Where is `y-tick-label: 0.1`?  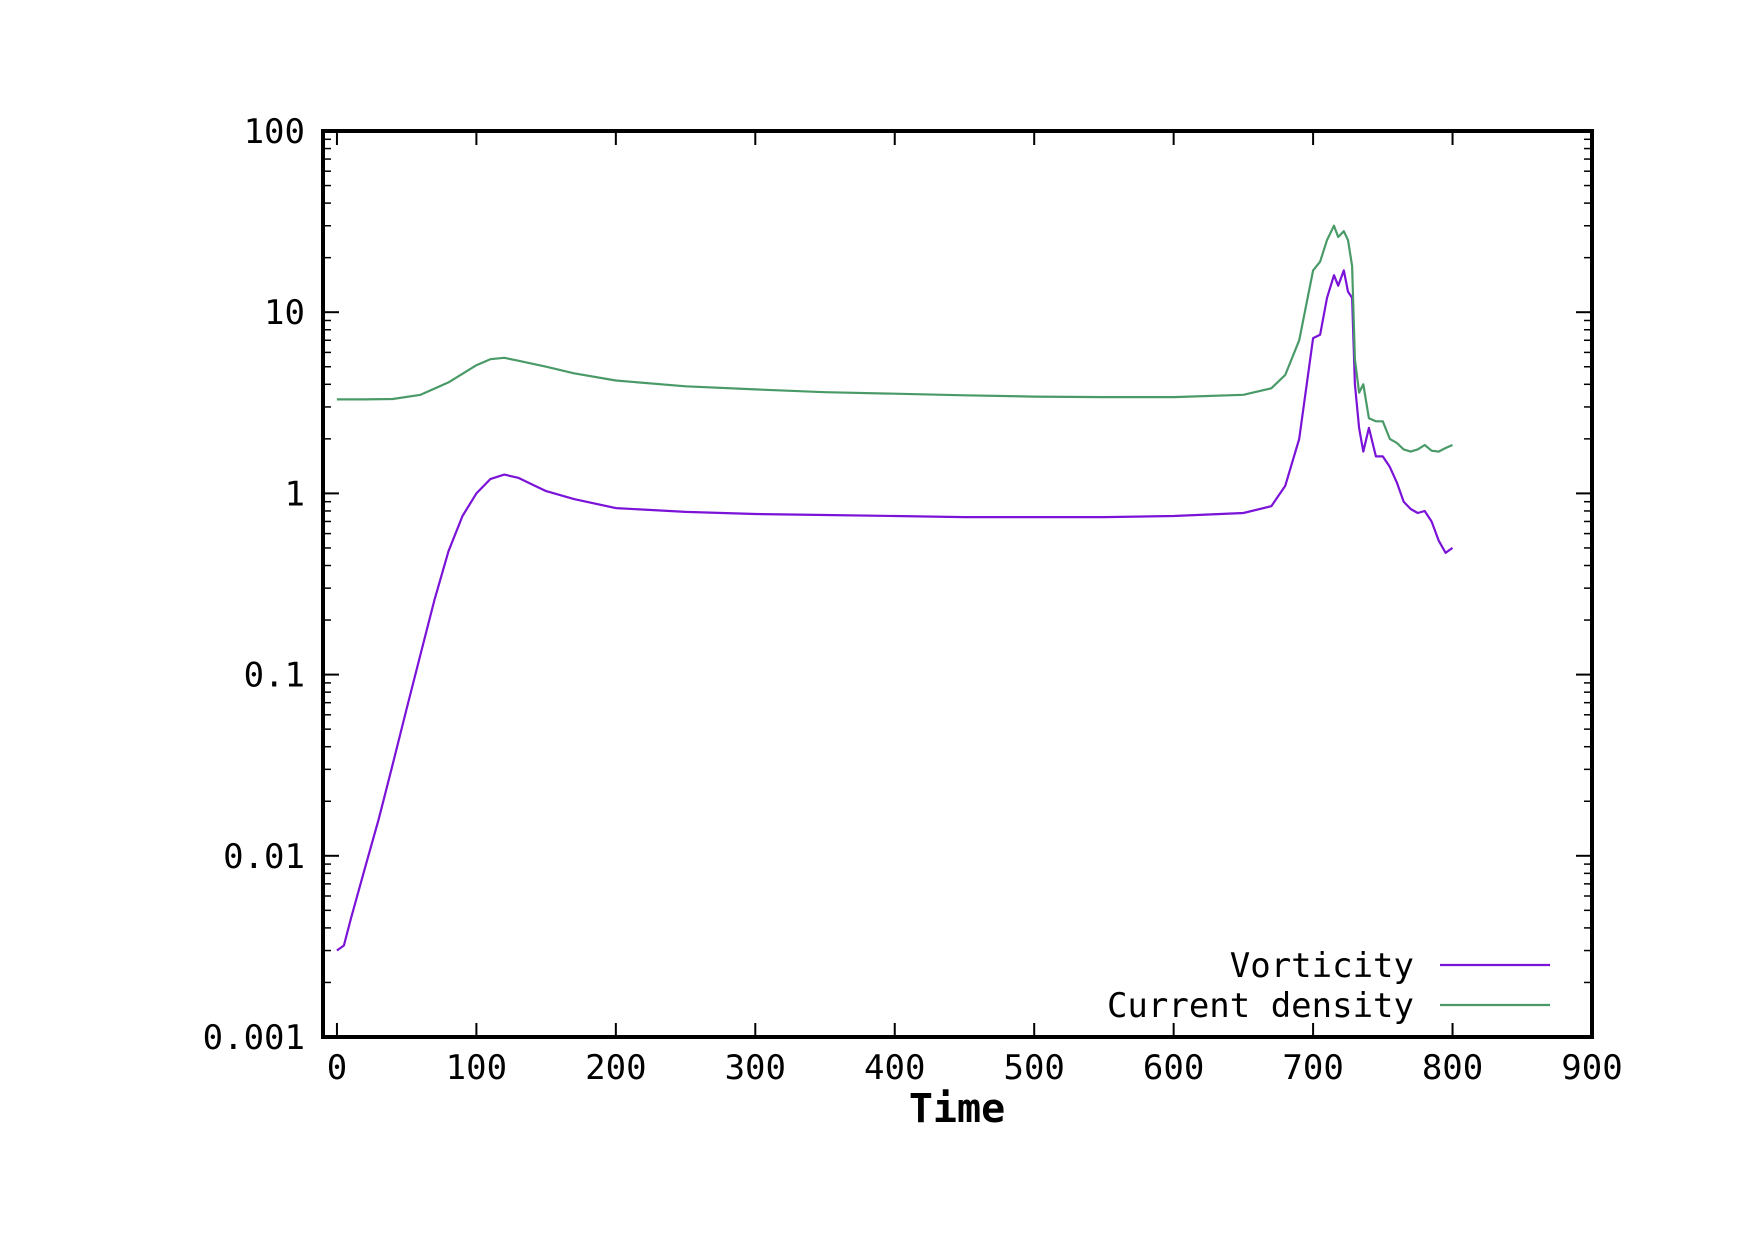 y-tick-label: 0.1 is located at coordinates (274, 676).